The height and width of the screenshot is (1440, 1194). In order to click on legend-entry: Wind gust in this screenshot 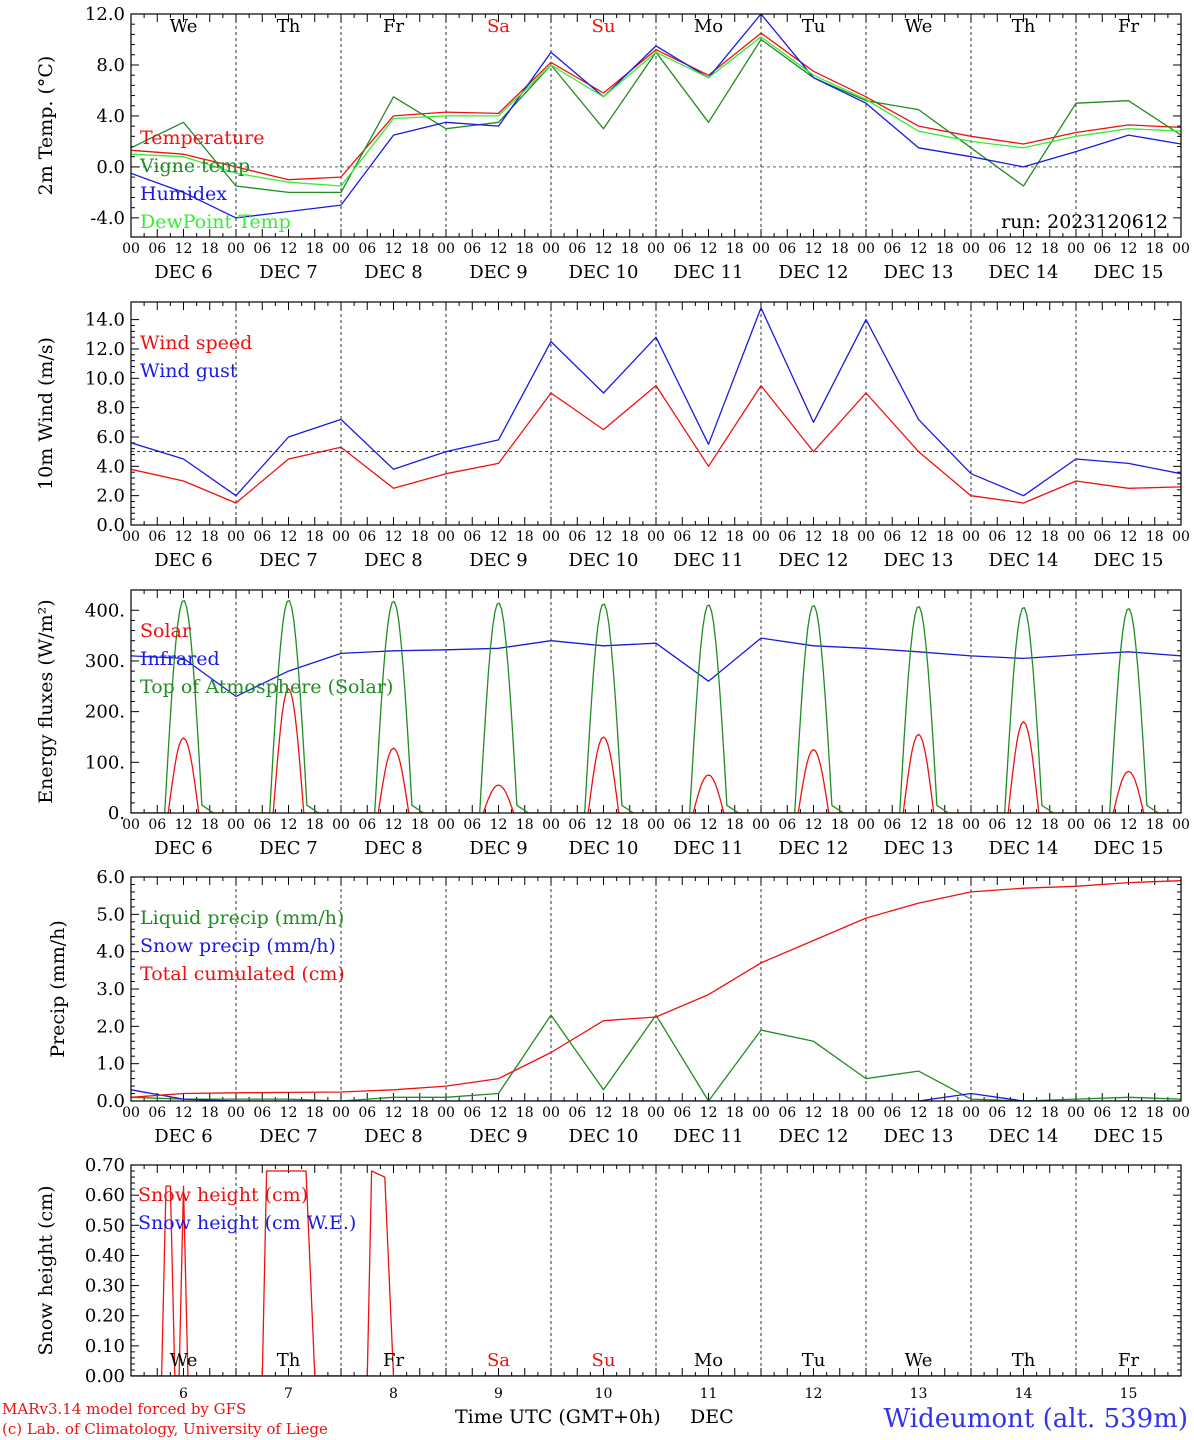, I will do `click(189, 371)`.